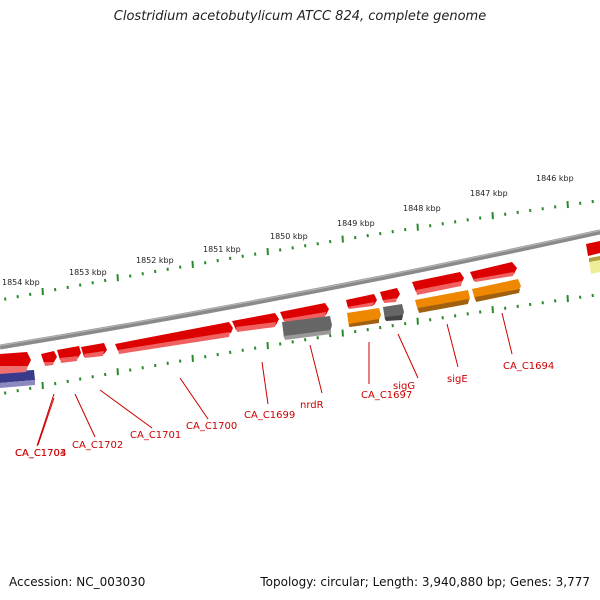 The image size is (600, 600). I want to click on gene-ca-c1703: CA_C1703, so click(40, 405).